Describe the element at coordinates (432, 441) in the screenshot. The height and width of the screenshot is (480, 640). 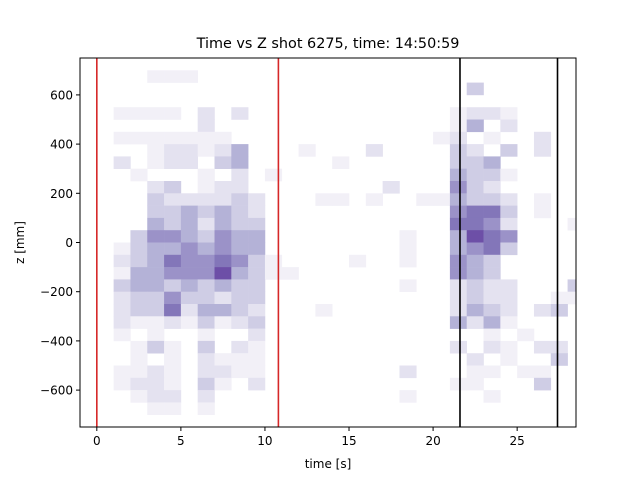
I see `x-tick-label: 20` at that location.